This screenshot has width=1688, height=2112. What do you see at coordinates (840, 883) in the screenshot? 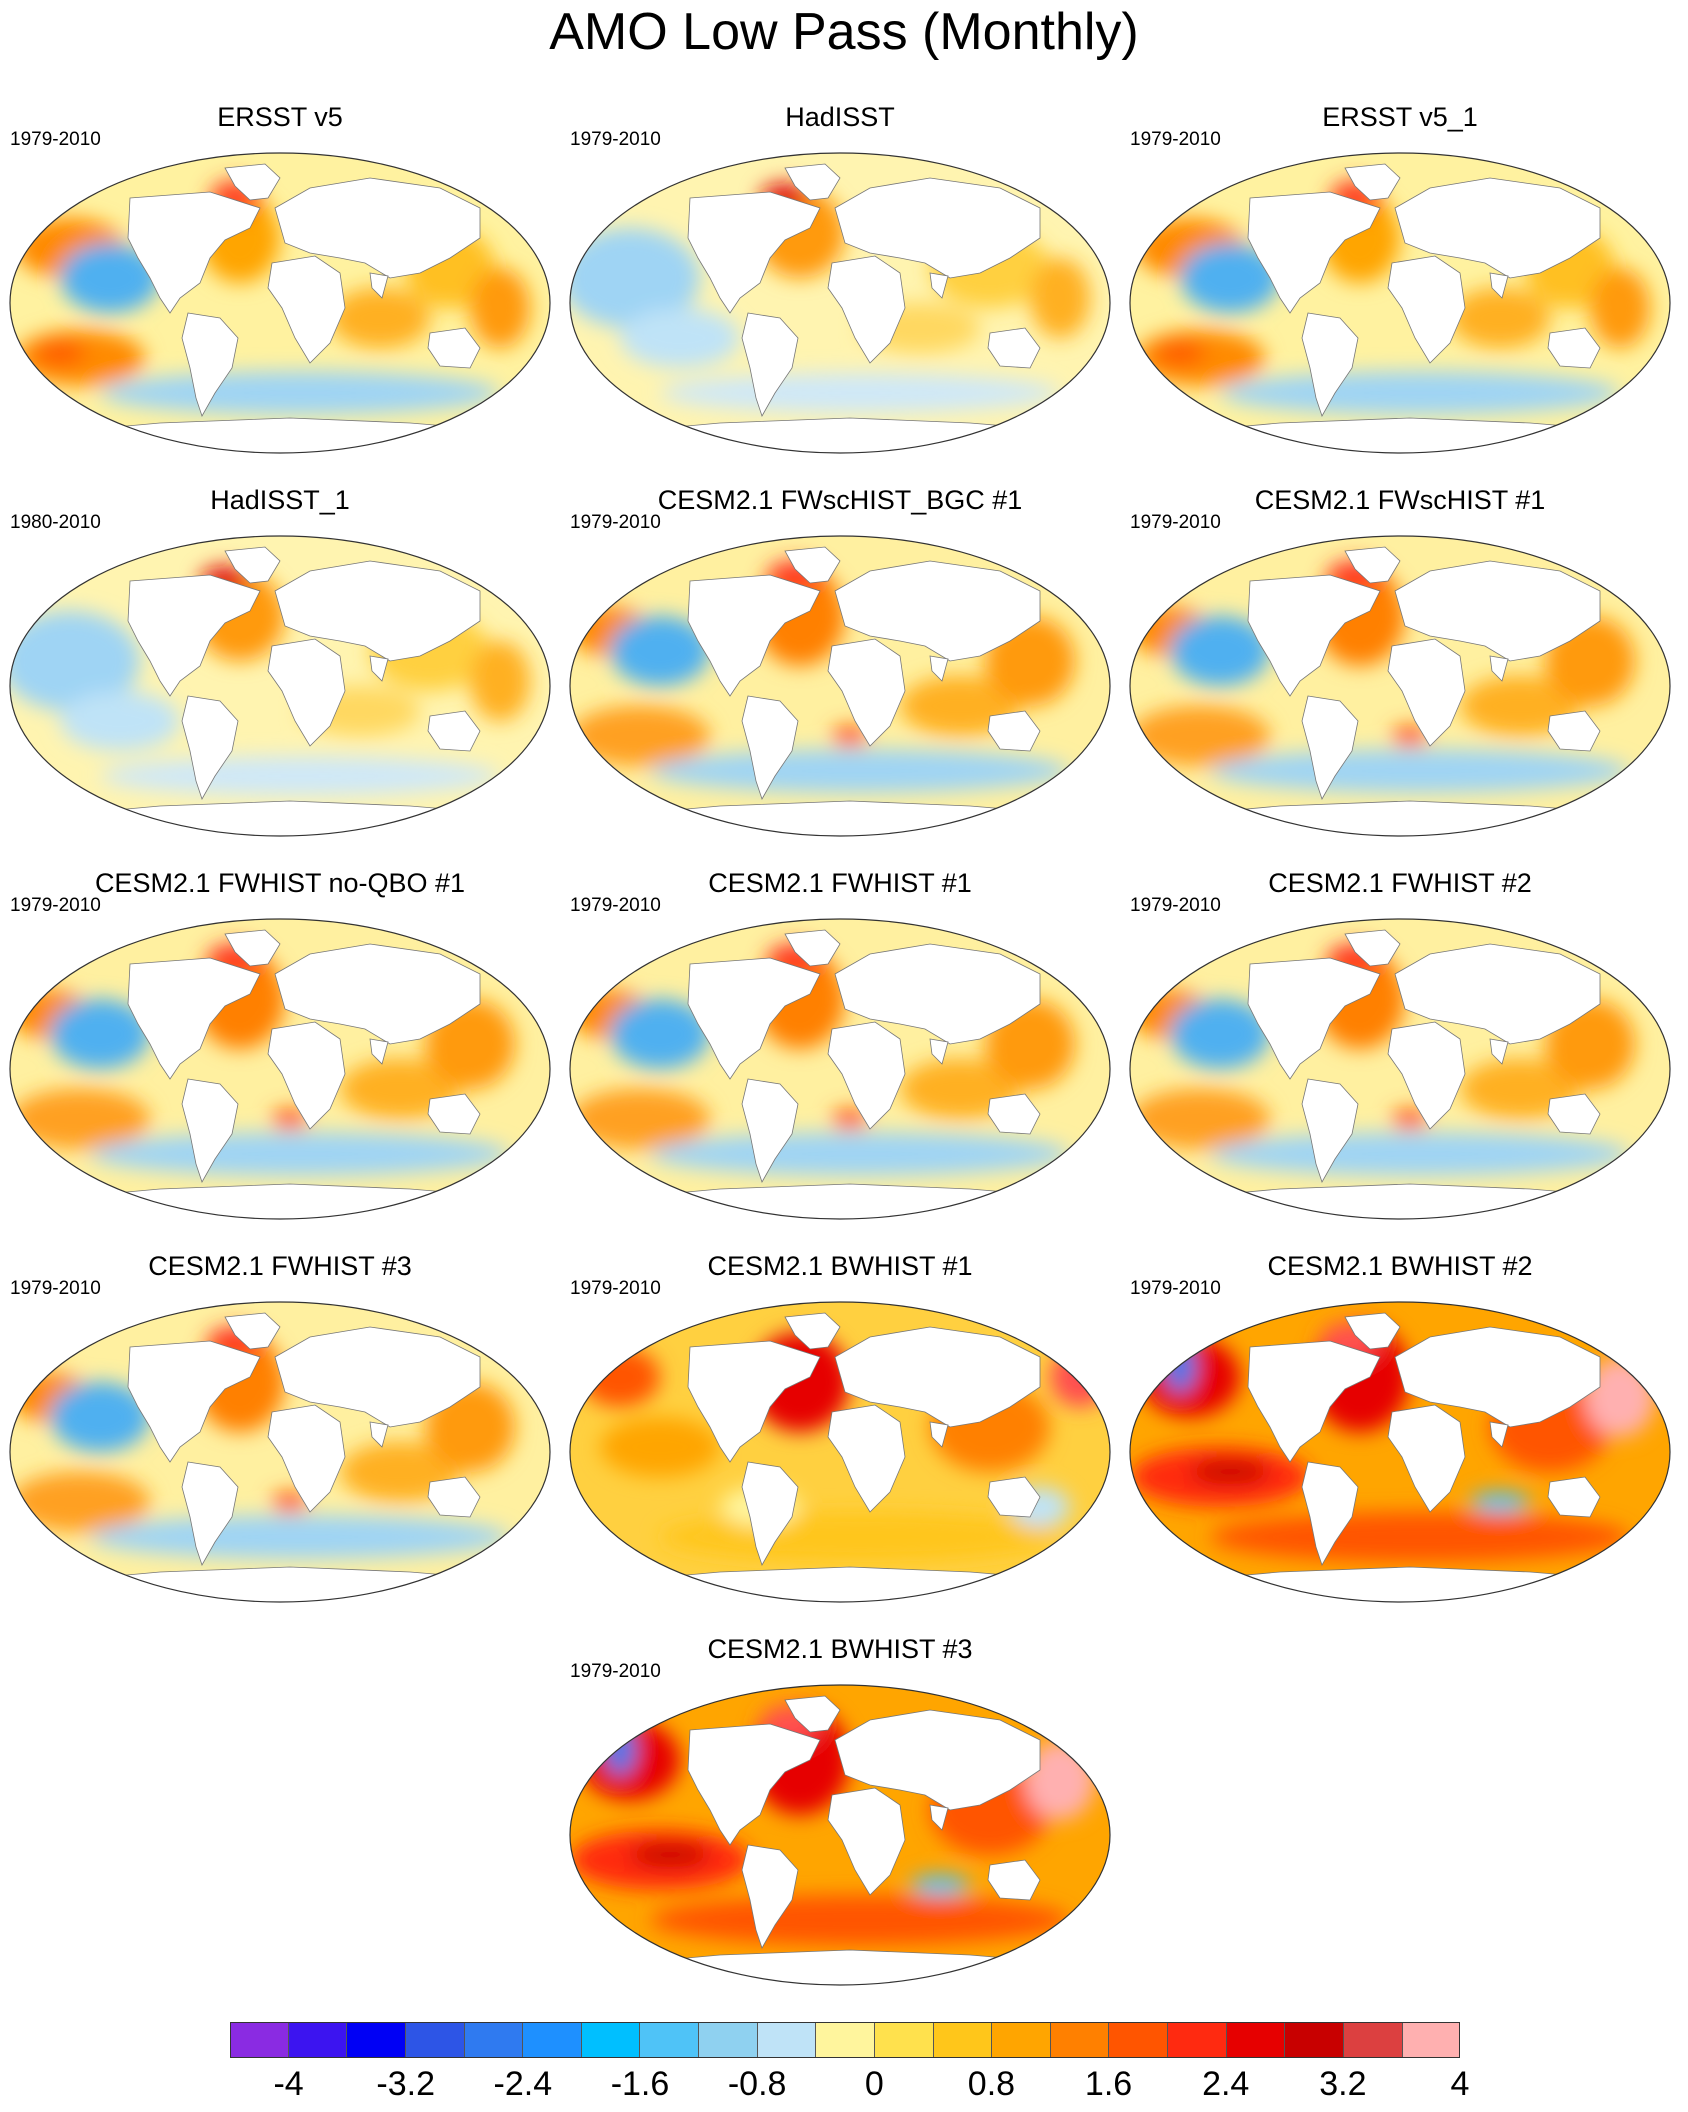
I see `panel-title: CESM2.1 FWHIST #1` at bounding box center [840, 883].